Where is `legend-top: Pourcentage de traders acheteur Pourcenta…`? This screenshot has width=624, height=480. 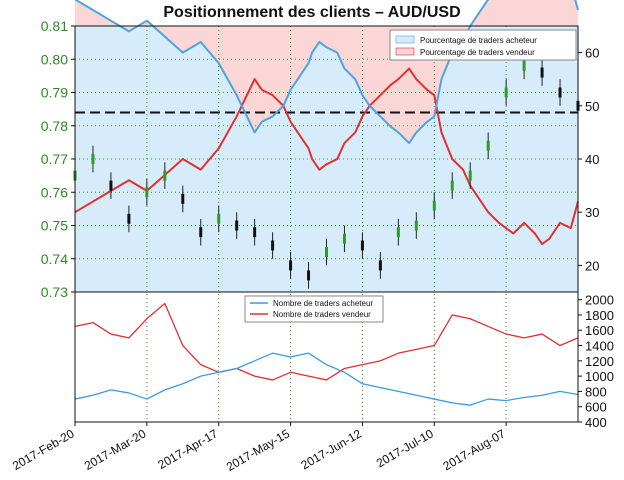
legend-top: Pourcentage de traders acheteur Pourcenta… is located at coordinates (483, 45).